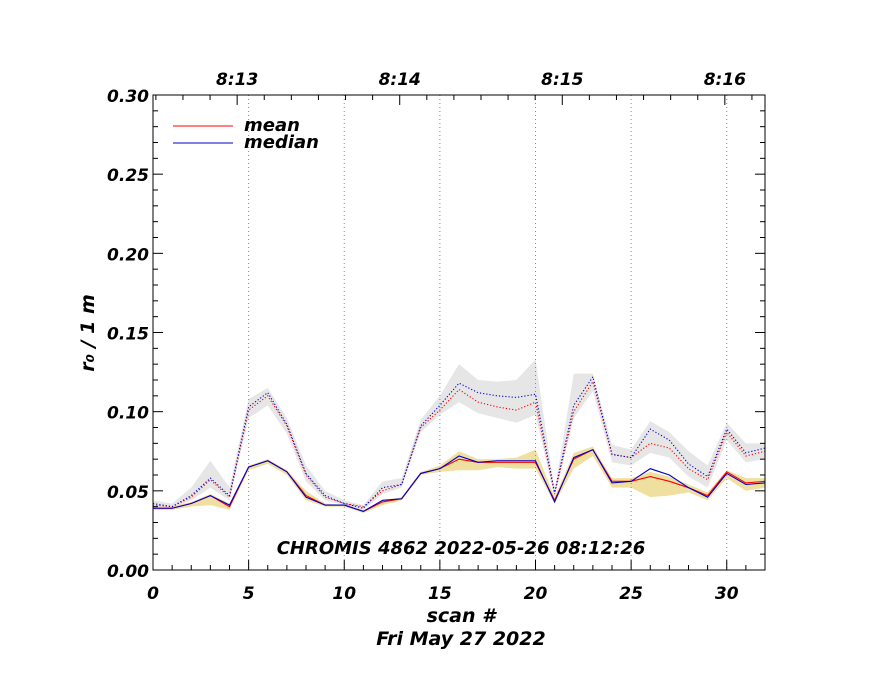 Image resolution: width=880 pixels, height=680 pixels. I want to click on y-tick-label: 0.00, so click(128, 572).